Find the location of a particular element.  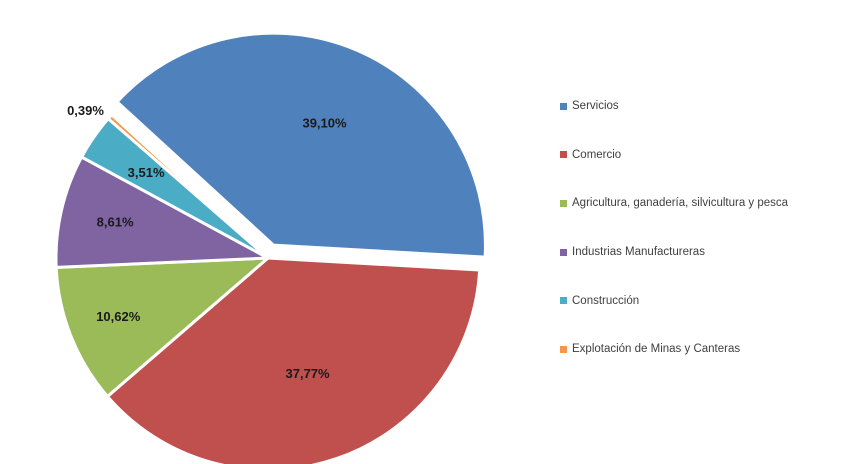

slice-label-4: 3,51% is located at coordinates (146, 172).